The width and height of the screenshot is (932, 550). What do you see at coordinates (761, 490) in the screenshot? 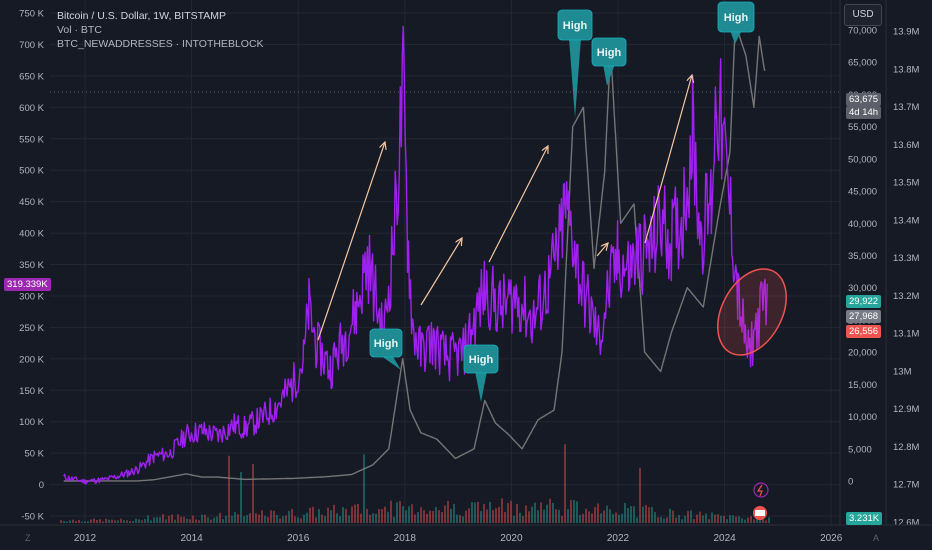
I see `flash-icon` at bounding box center [761, 490].